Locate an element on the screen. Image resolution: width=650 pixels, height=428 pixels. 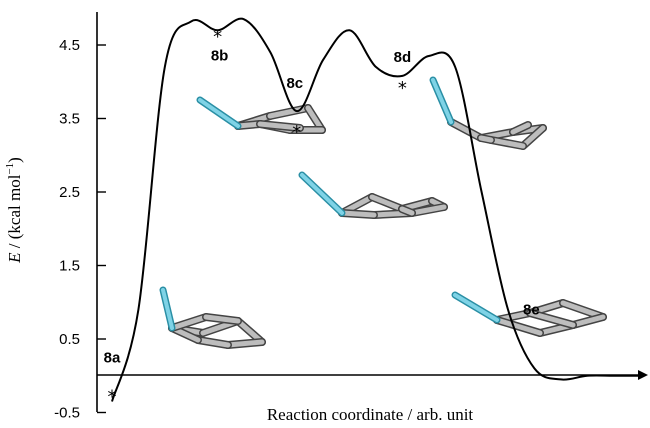
point-marker-8d: * is located at coordinates (402, 88).